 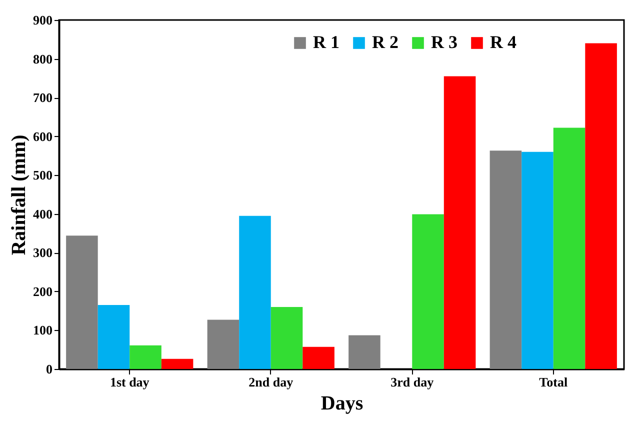 What do you see at coordinates (130, 382) in the screenshot?
I see `x-tick-label: 1st day` at bounding box center [130, 382].